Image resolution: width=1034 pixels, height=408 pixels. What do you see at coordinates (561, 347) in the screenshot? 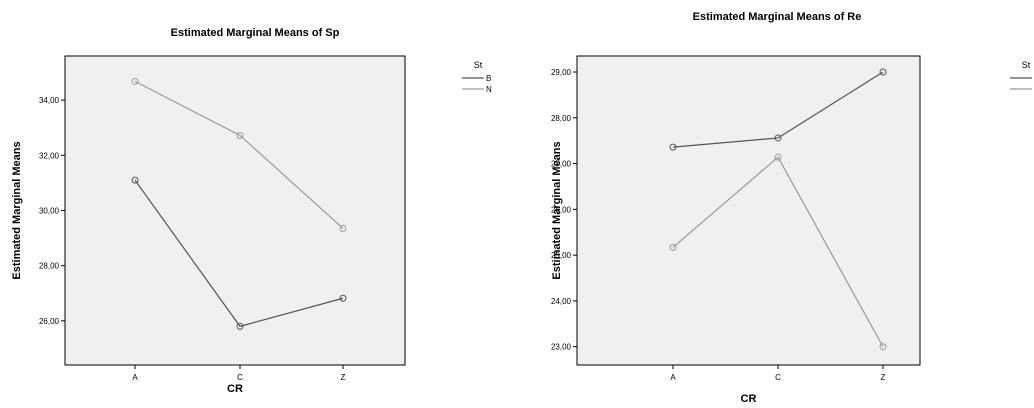
I see `y-tick-label: 23,00` at bounding box center [561, 347].